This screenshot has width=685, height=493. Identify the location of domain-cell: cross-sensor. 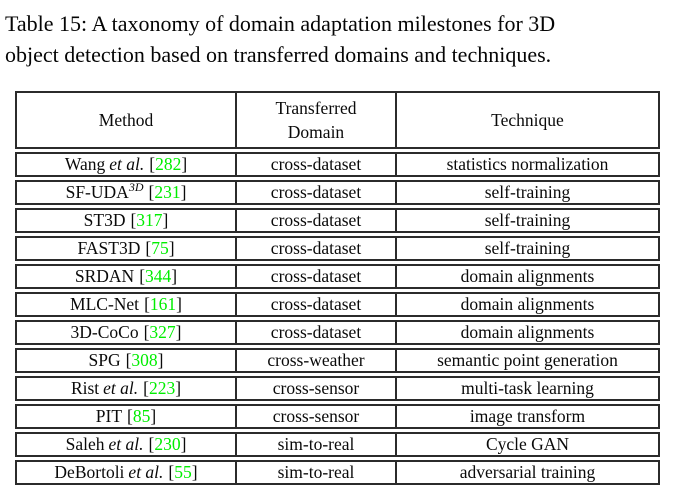
(317, 388).